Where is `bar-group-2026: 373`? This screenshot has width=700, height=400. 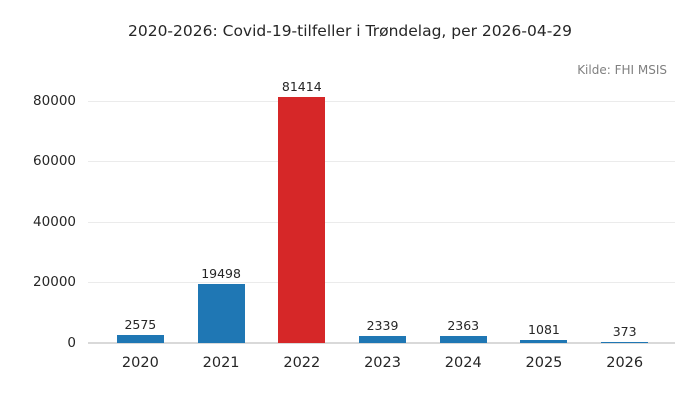
bar-group-2026: 373 is located at coordinates (624, 171).